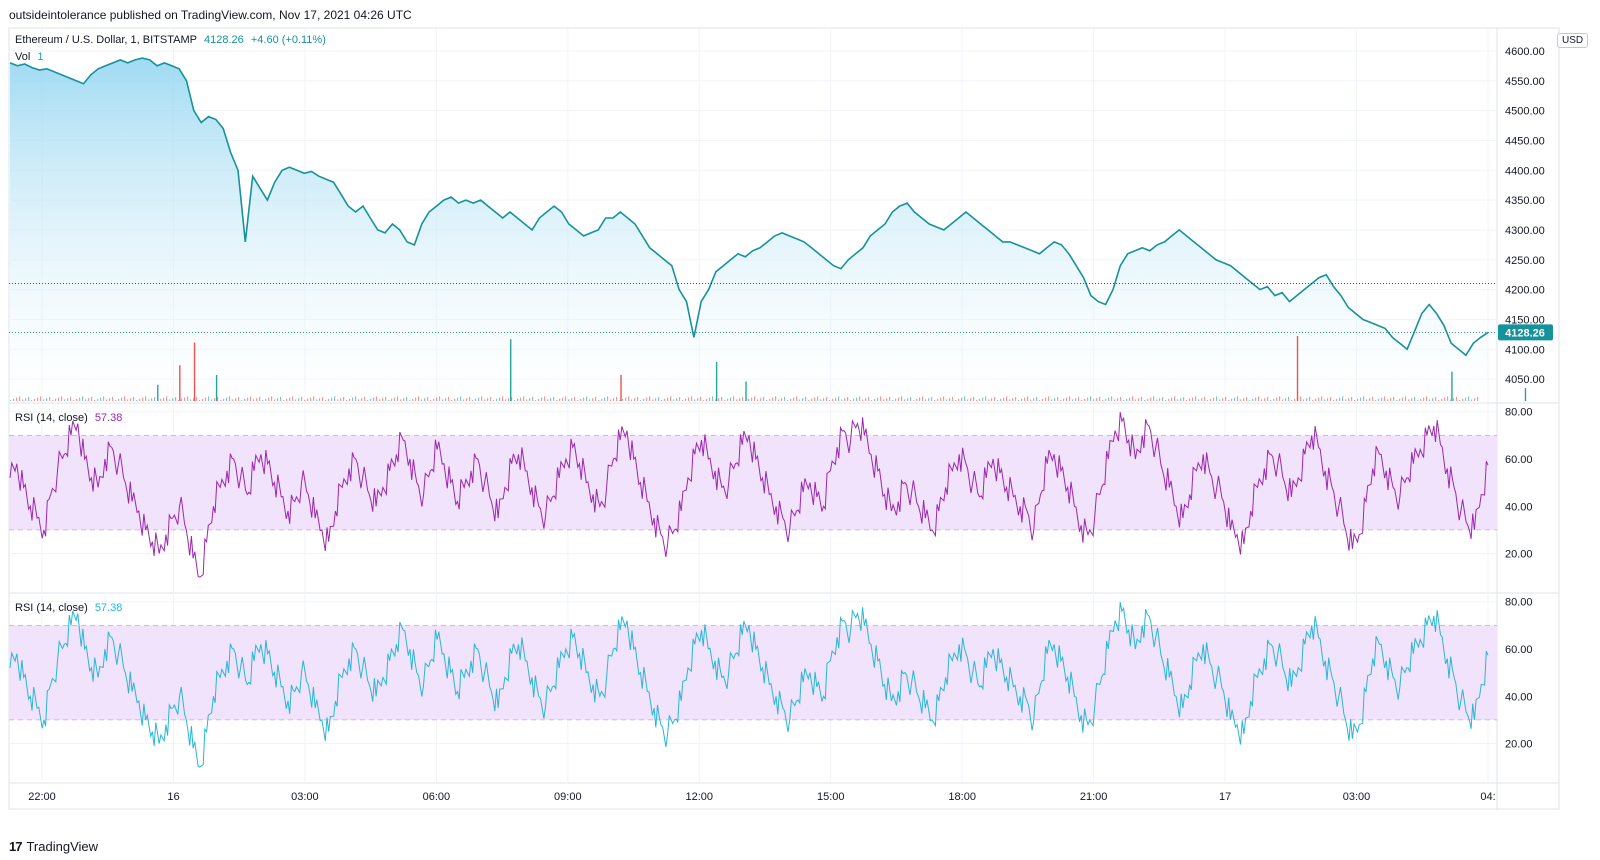 This screenshot has width=1600, height=860. What do you see at coordinates (31, 57) in the screenshot?
I see `volume-legend: Vol 1` at bounding box center [31, 57].